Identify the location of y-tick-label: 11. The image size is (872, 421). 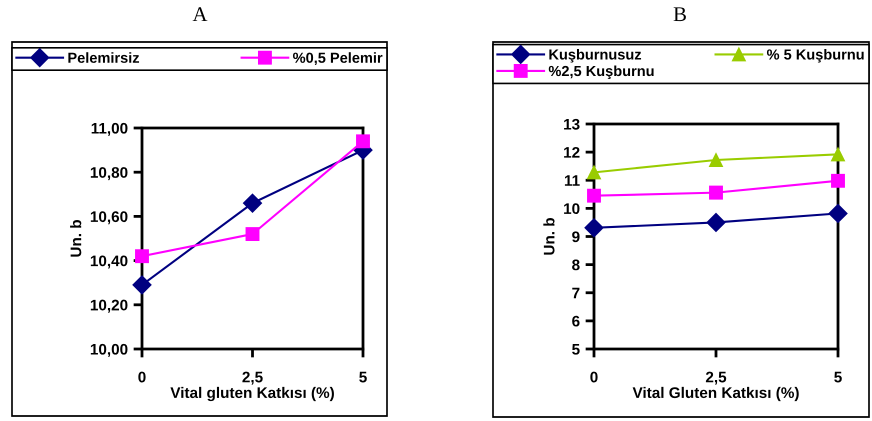
(572, 180).